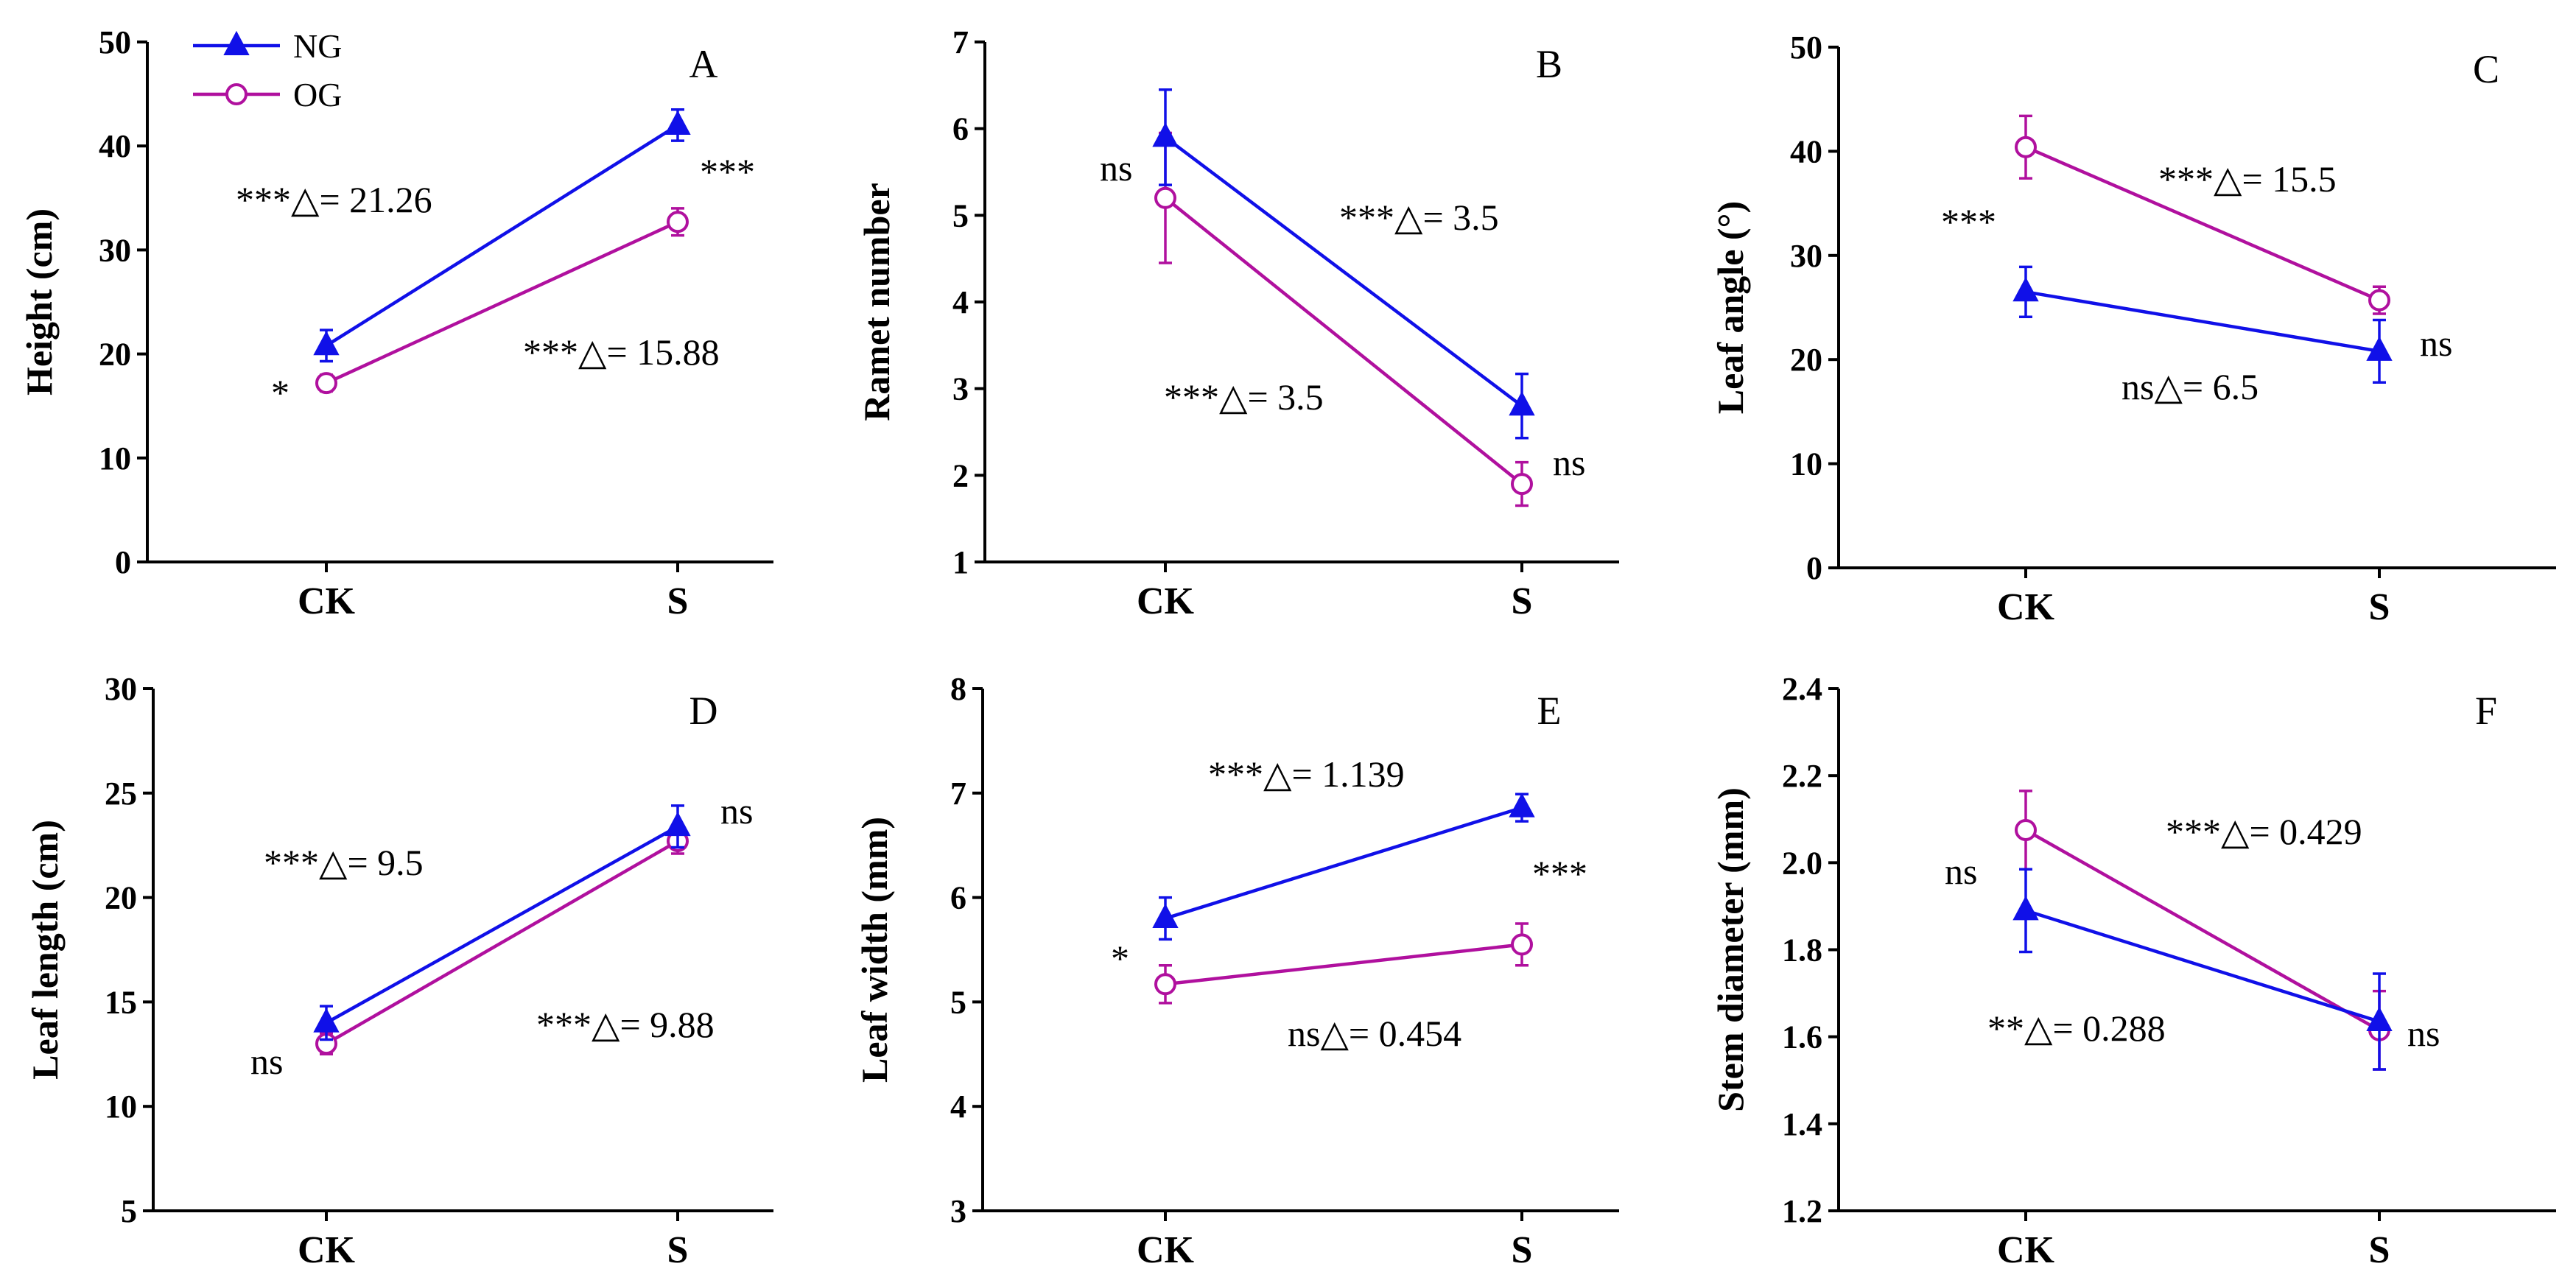 The image size is (2576, 1283). I want to click on y-axis-label: Leaf width (mm), so click(874, 950).